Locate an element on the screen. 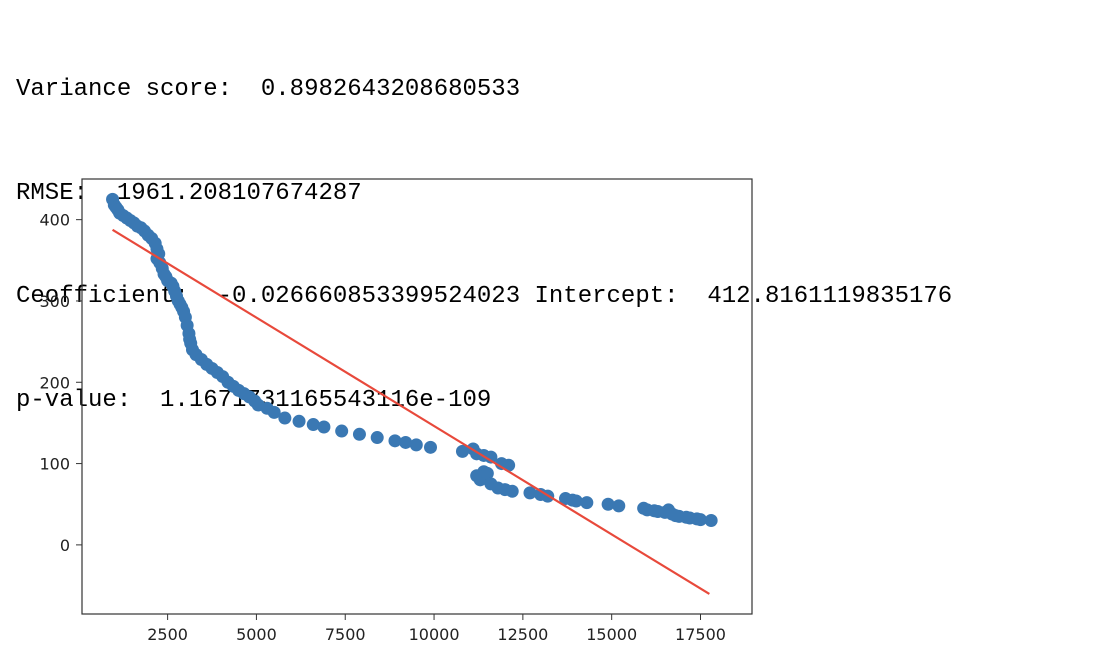  y-tick-label: 400 is located at coordinates (54, 220).